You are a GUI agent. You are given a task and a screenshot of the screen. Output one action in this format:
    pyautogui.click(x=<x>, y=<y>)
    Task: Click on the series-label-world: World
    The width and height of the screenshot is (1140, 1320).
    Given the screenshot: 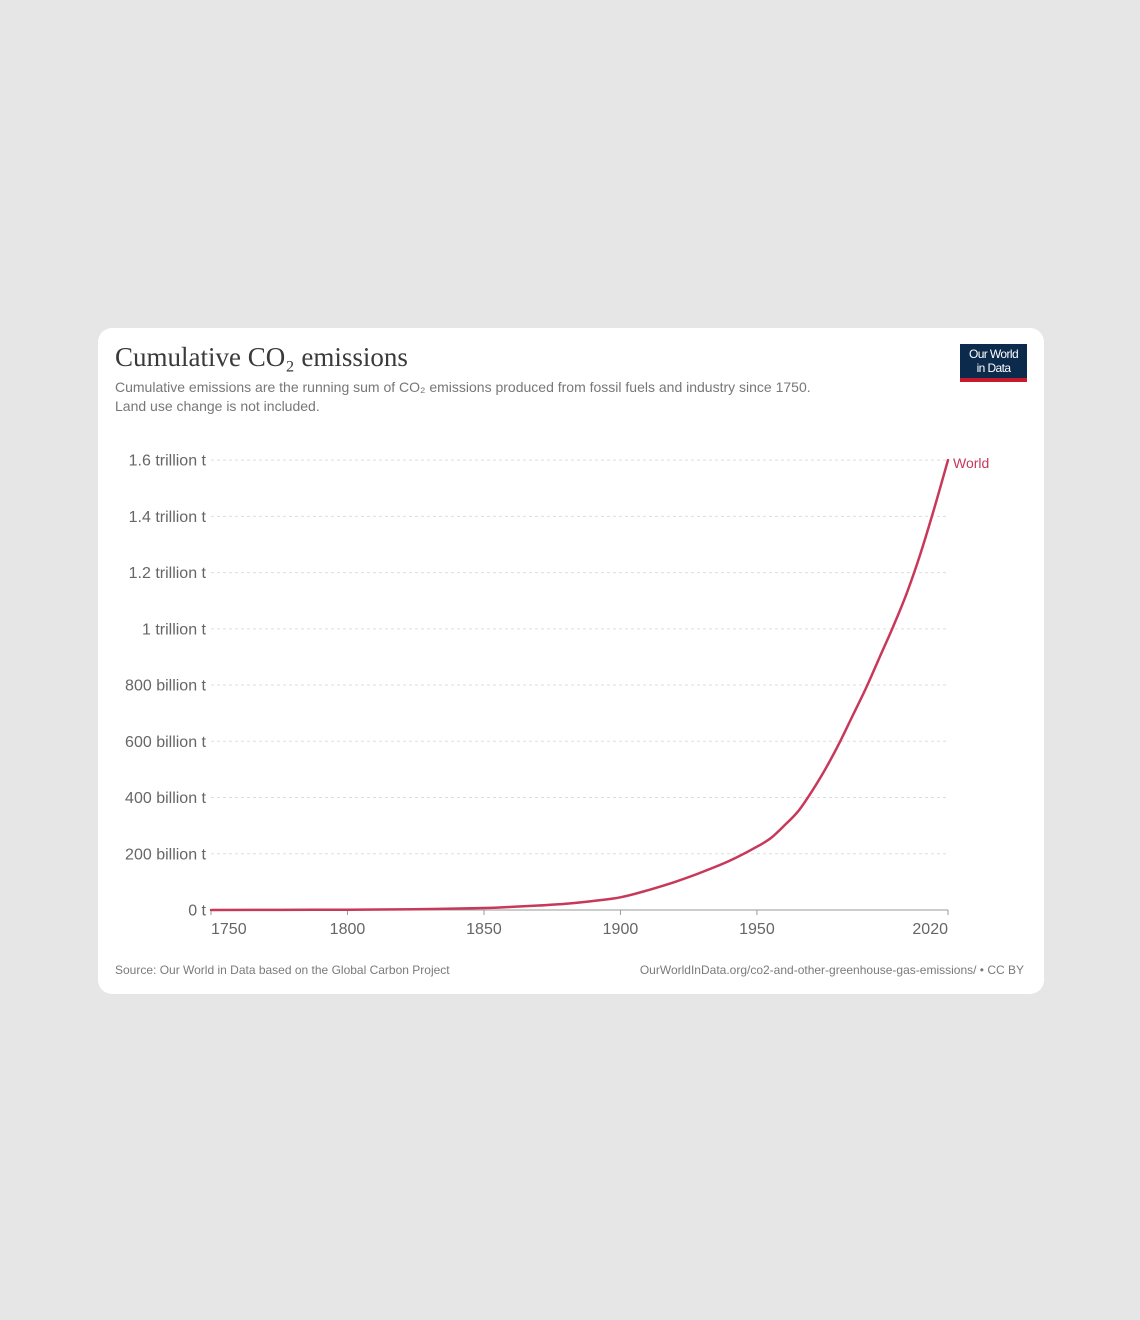 What is the action you would take?
    pyautogui.click(x=971, y=463)
    